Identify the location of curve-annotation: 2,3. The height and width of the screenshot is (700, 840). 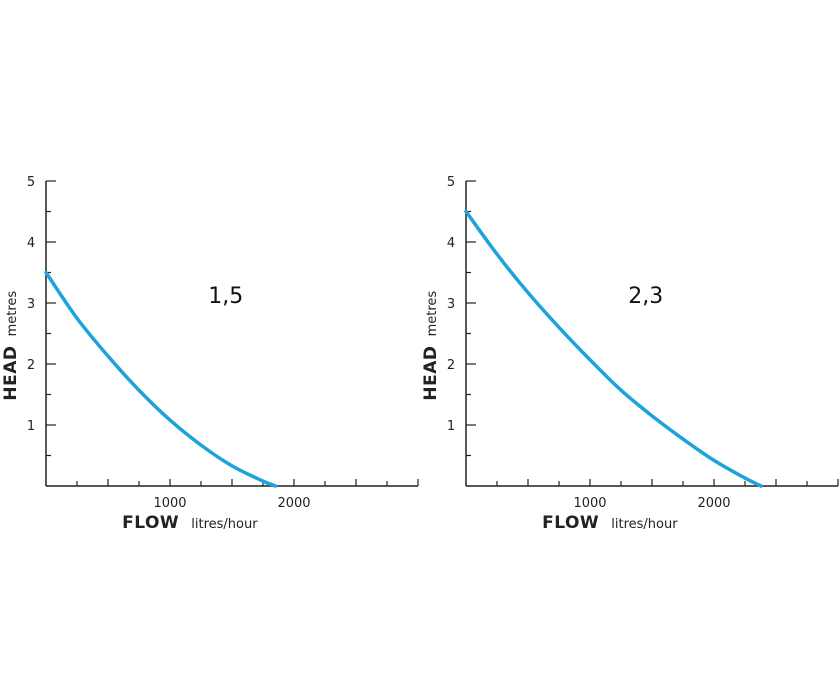
(645, 296).